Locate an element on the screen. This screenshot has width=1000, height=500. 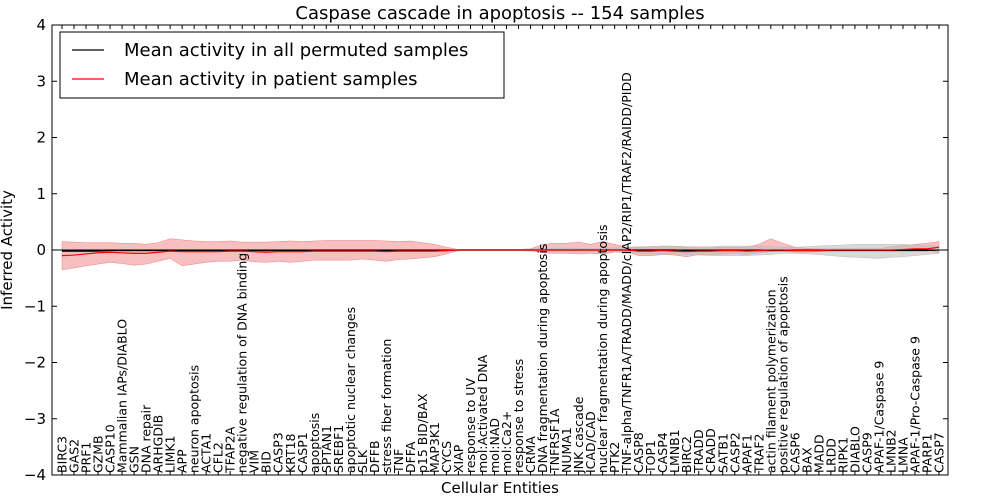
x-tick-label: LRDD is located at coordinates (830, 455).